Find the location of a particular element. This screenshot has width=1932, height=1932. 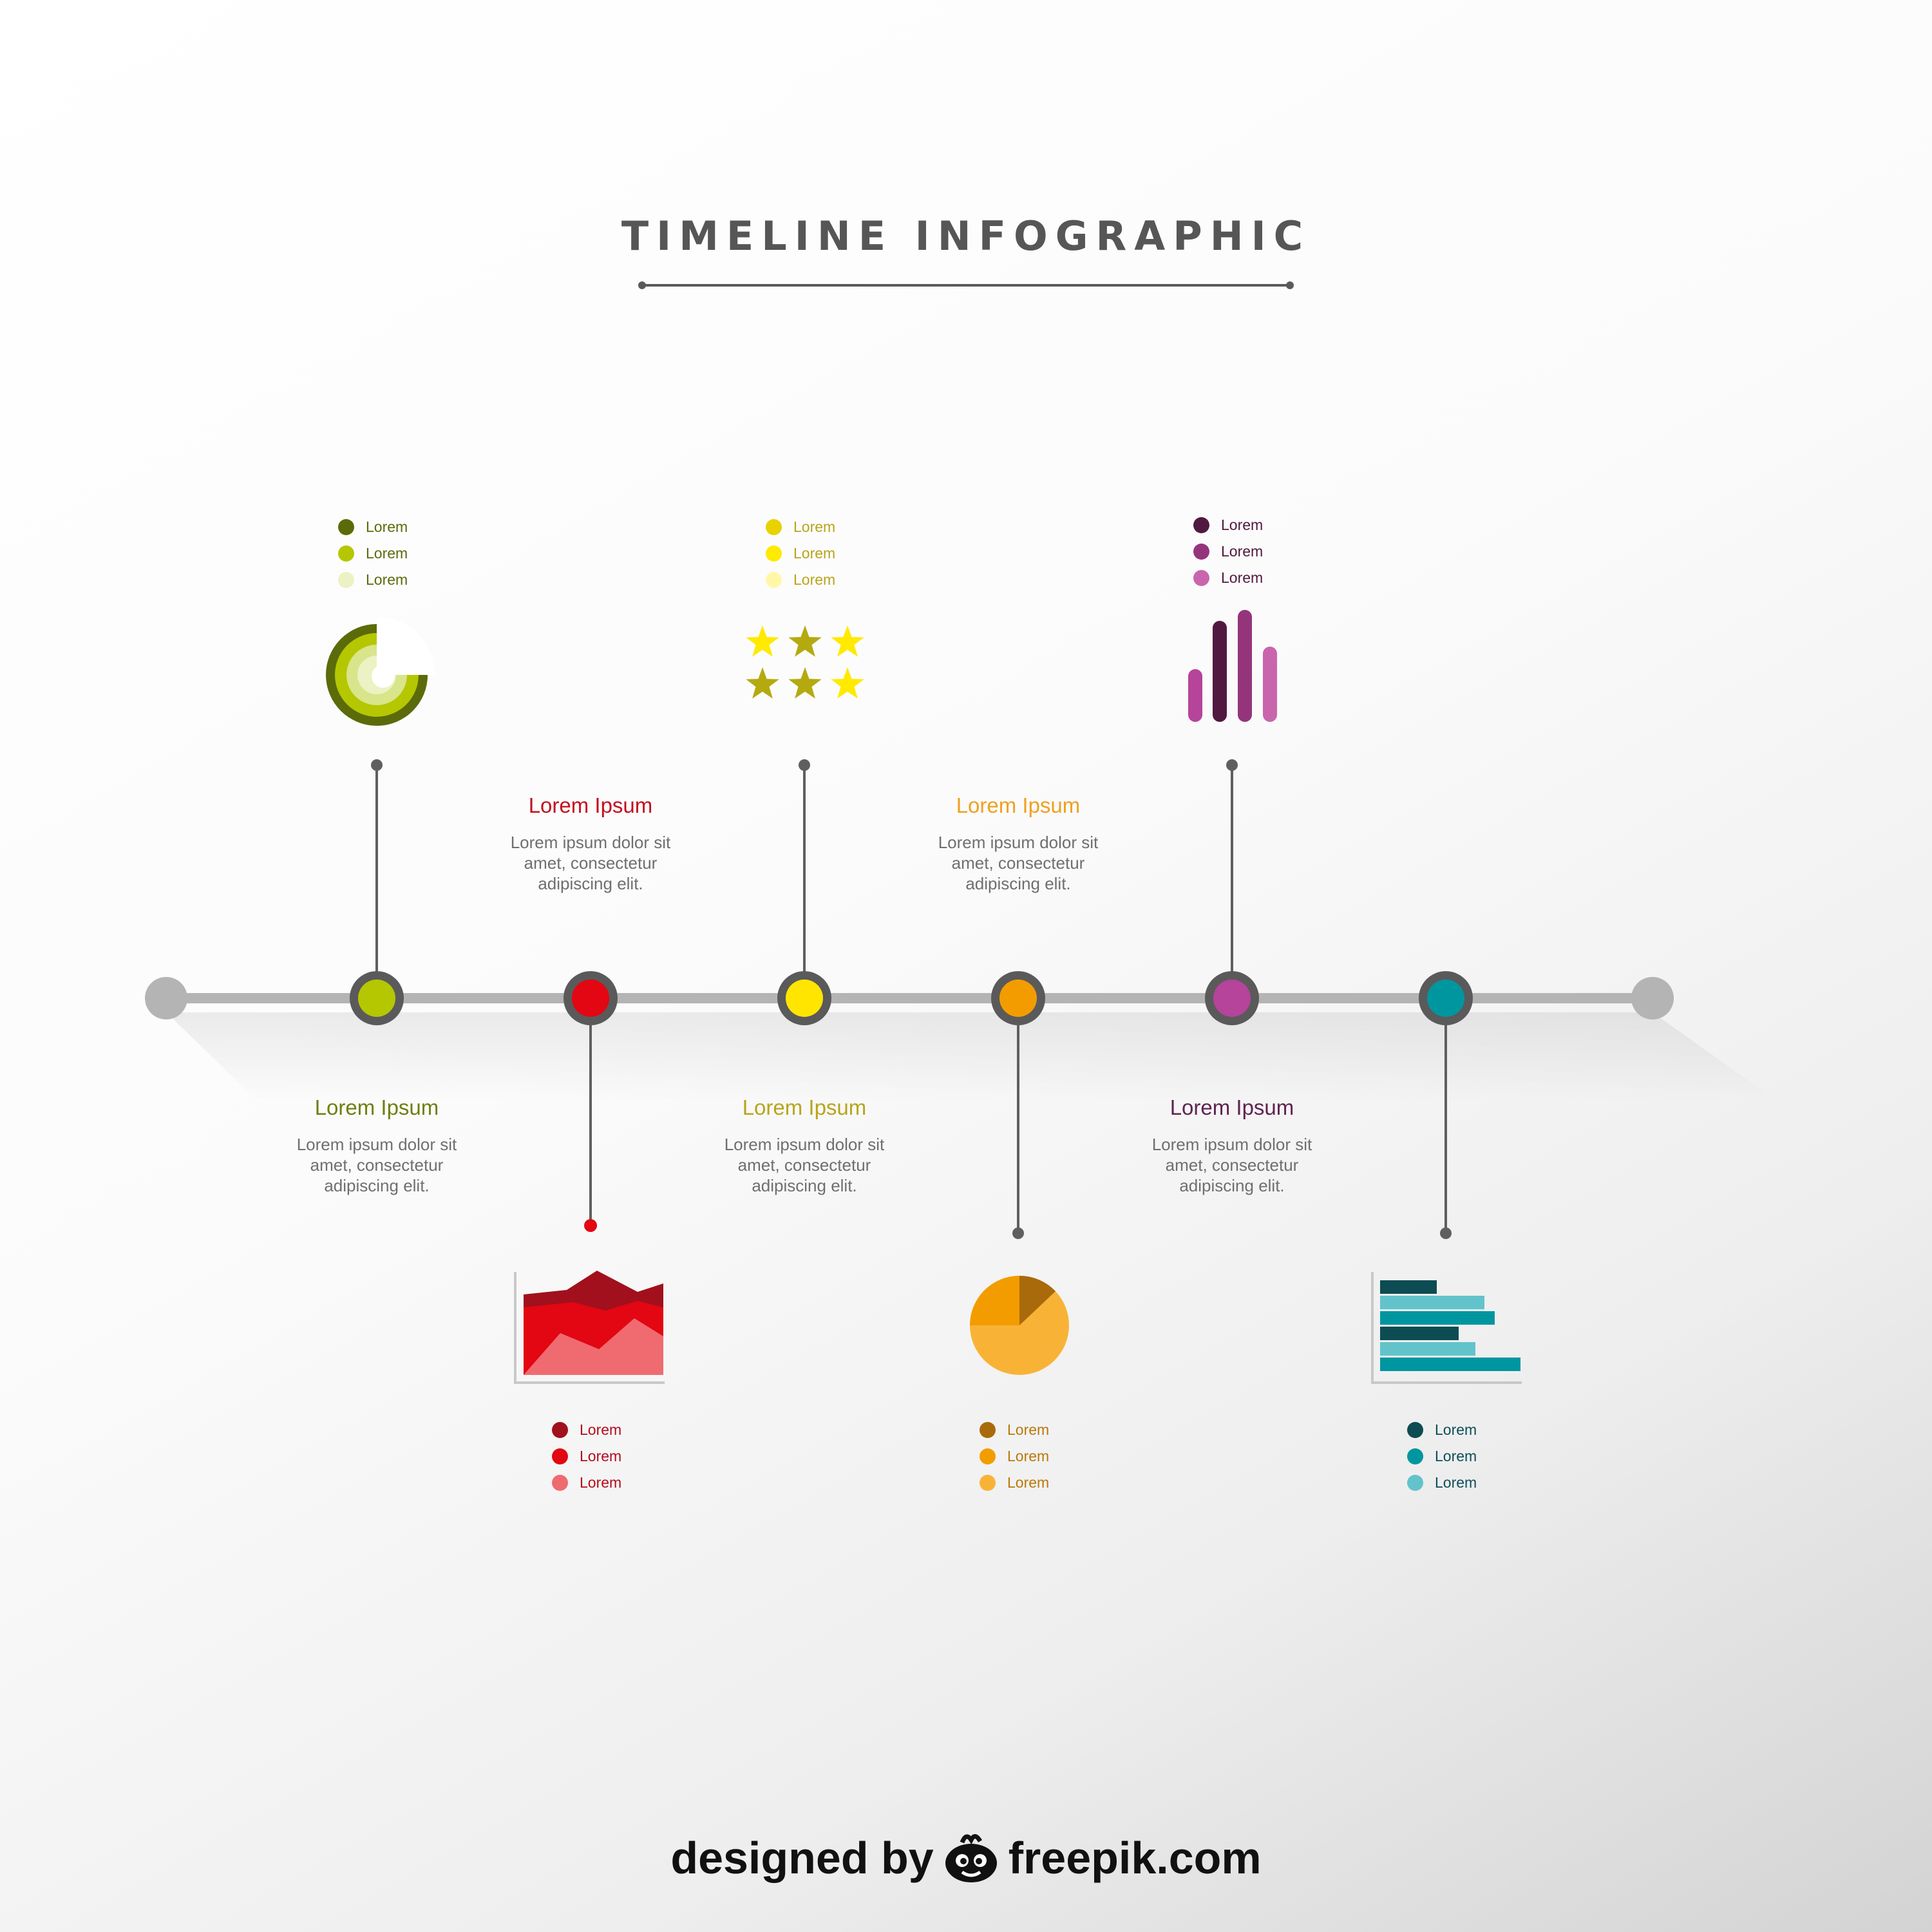

title-underline-end-right is located at coordinates (1290, 285).